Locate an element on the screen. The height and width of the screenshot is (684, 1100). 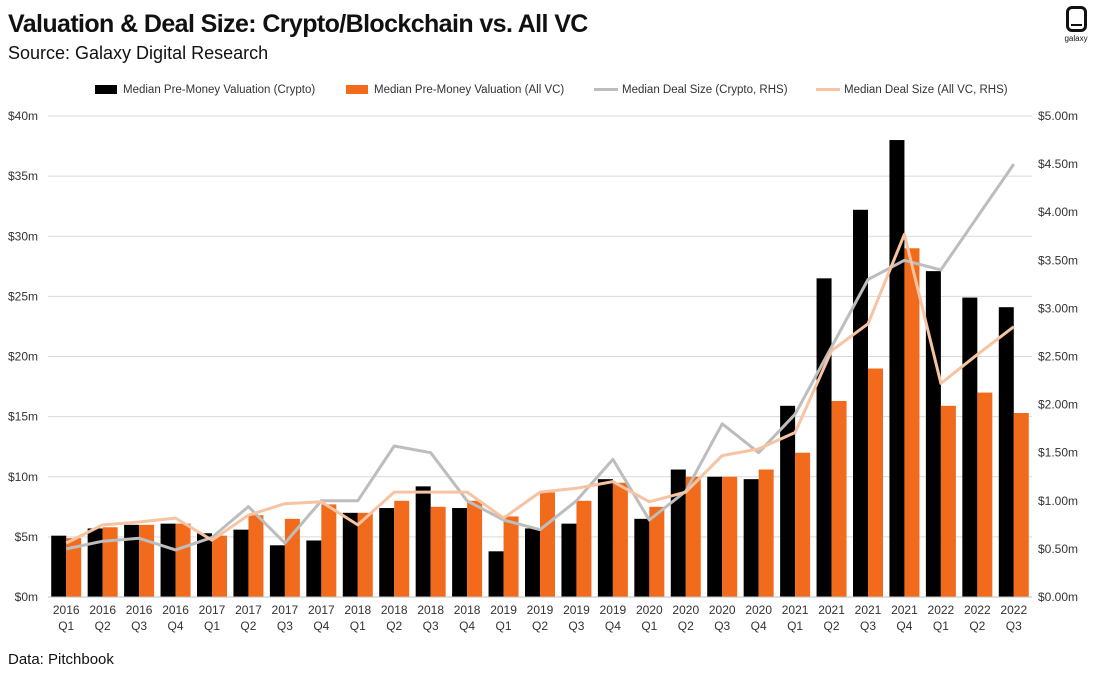
y-right-tick-label: $3.50m is located at coordinates (1058, 260).